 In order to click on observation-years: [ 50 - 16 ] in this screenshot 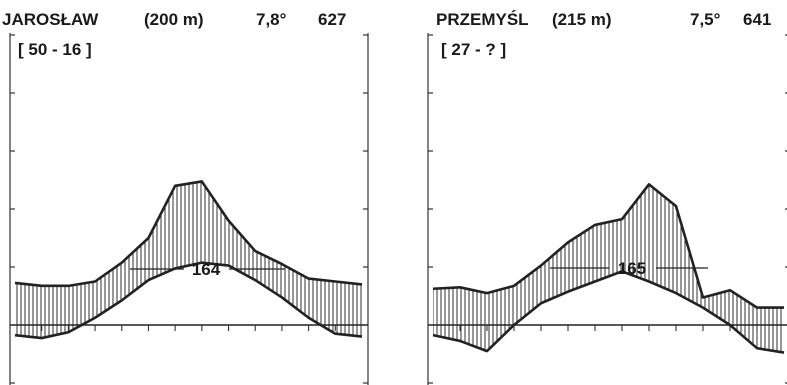, I will do `click(55, 49)`.